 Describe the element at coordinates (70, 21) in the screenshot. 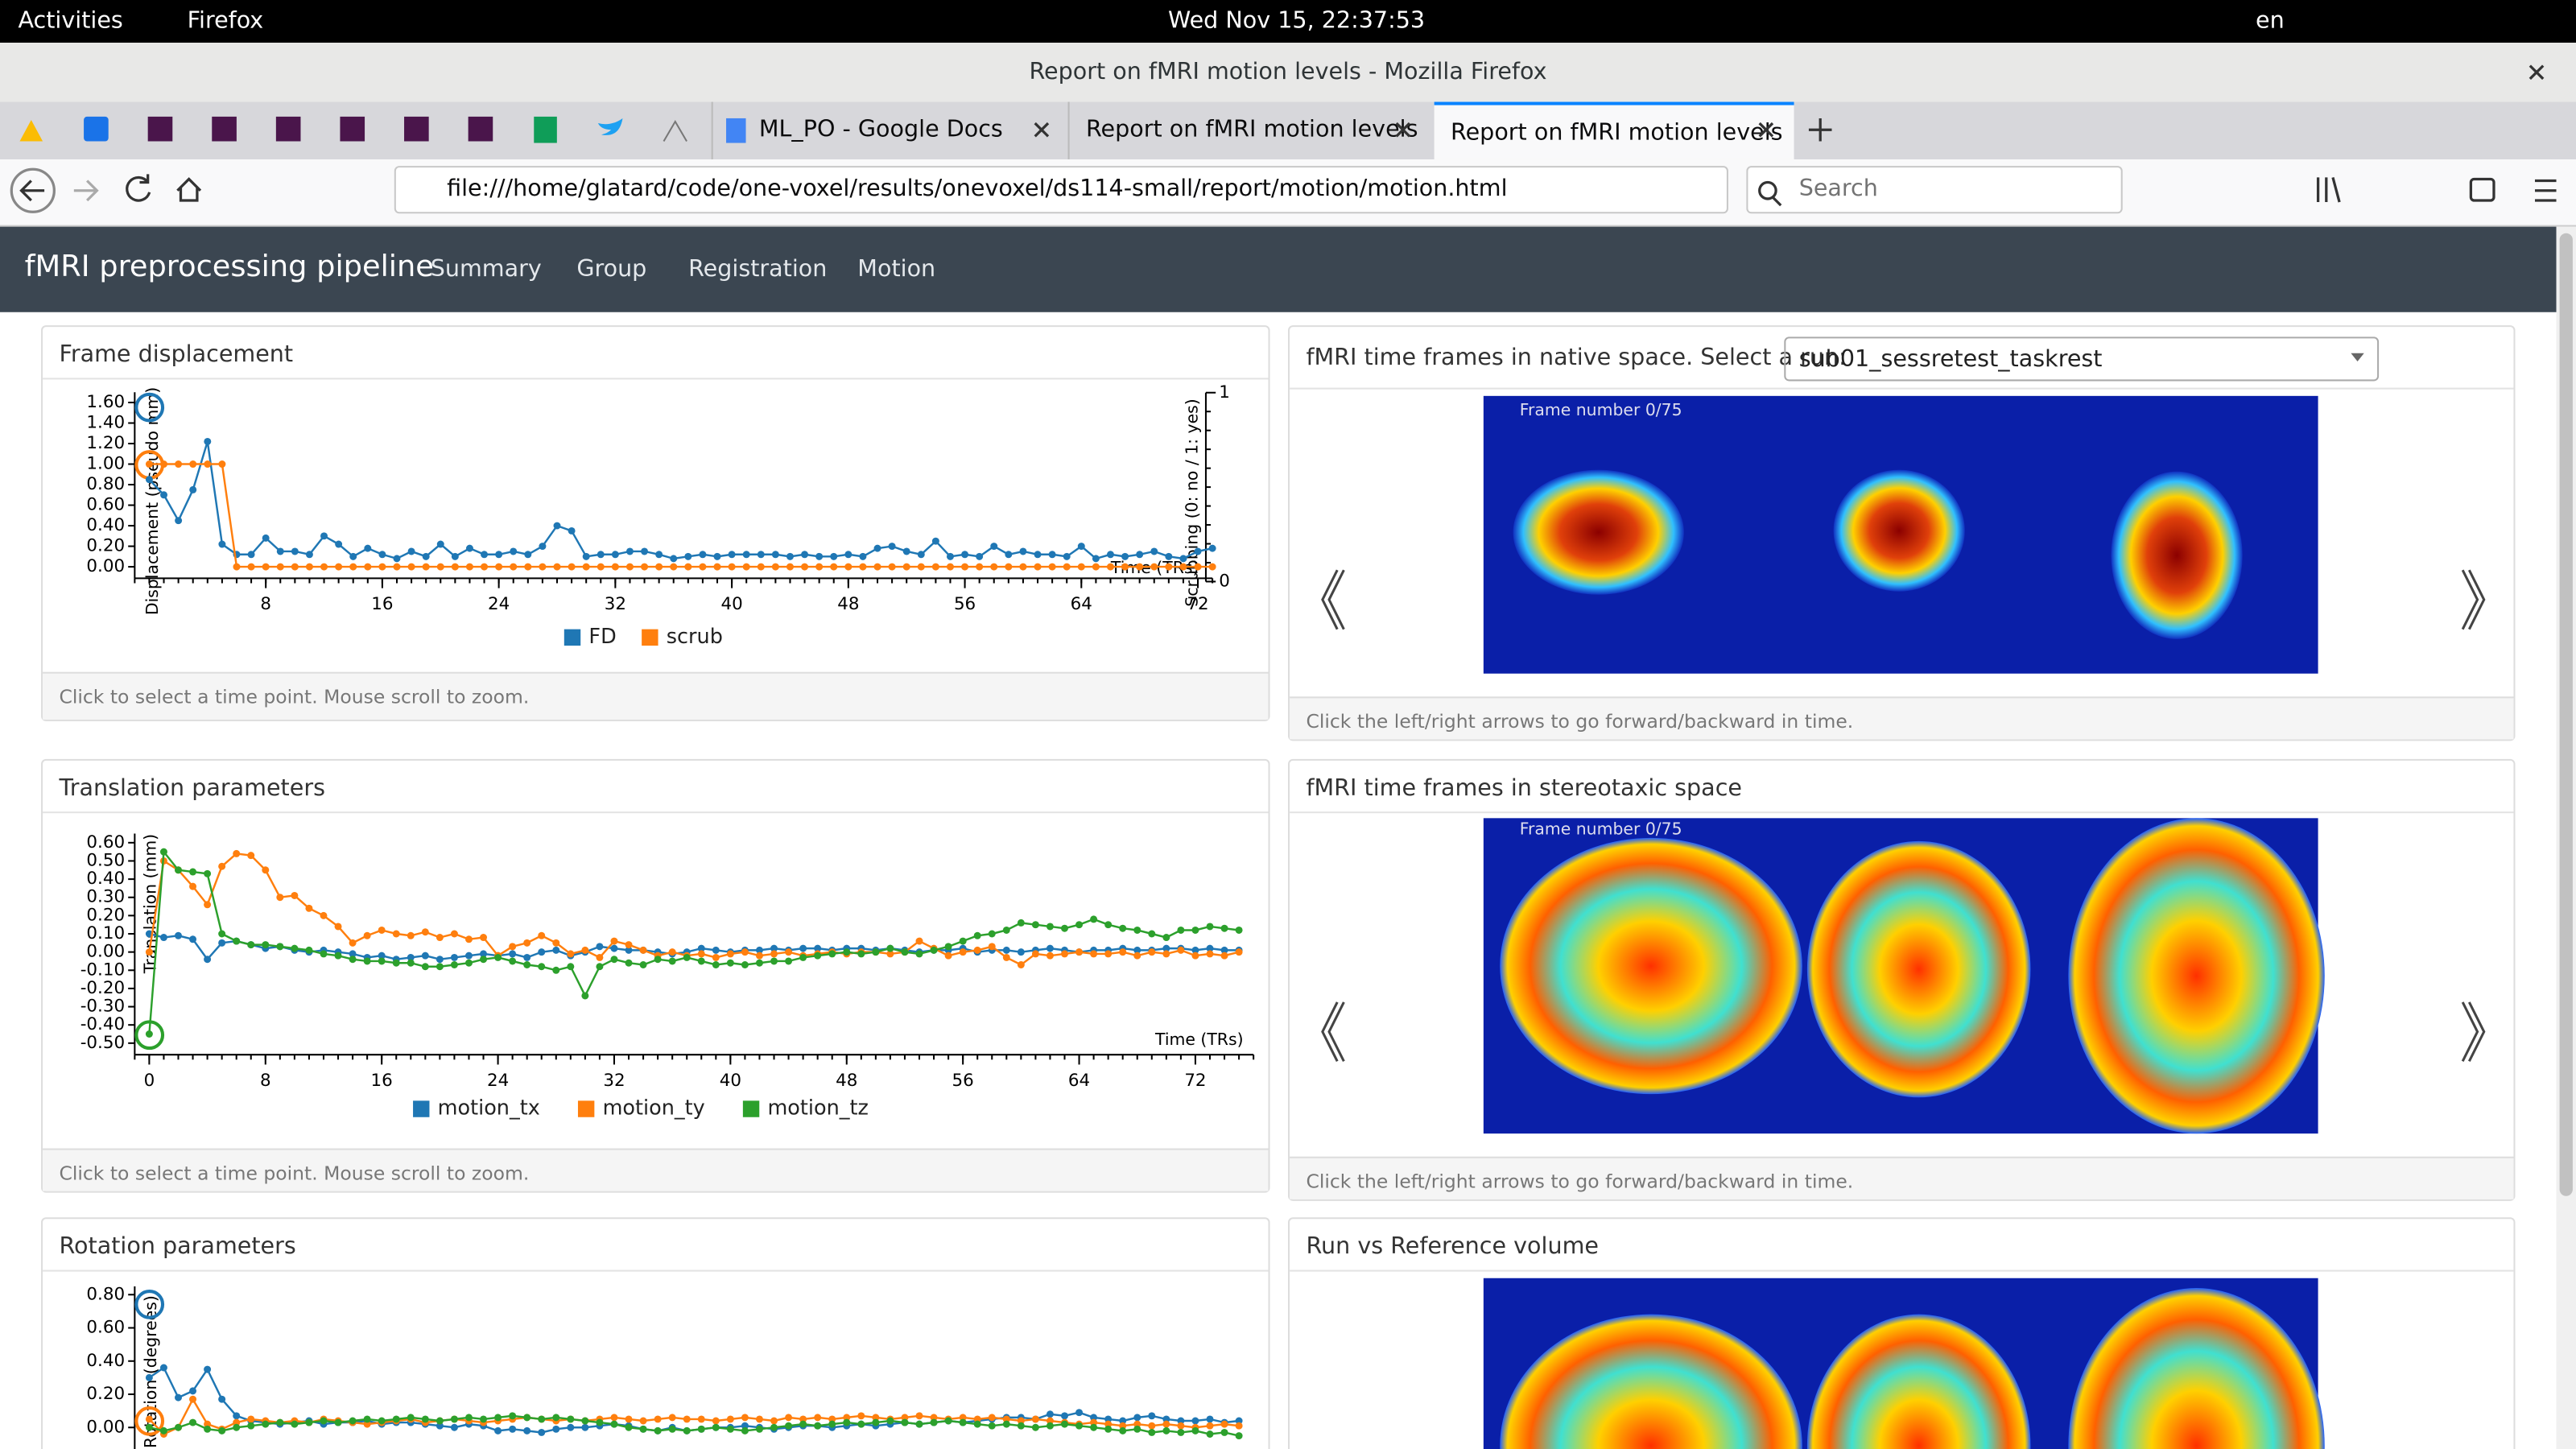

I see `activities: Activities` at that location.